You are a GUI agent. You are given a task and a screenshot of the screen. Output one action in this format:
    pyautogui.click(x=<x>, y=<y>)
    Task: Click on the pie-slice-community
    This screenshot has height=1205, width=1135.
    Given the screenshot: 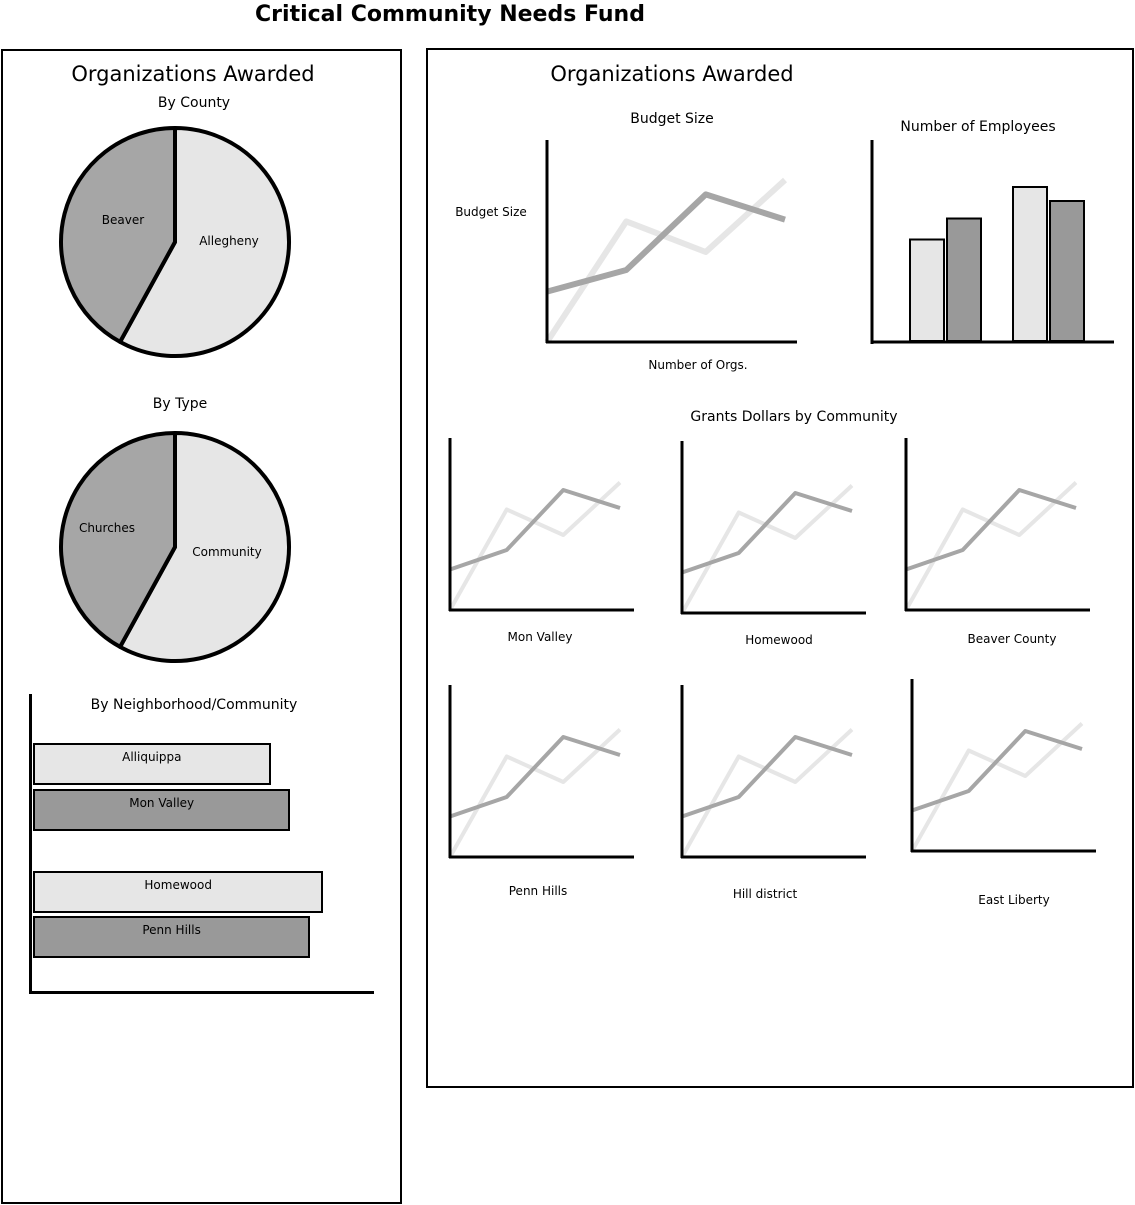 What is the action you would take?
    pyautogui.click(x=204, y=547)
    